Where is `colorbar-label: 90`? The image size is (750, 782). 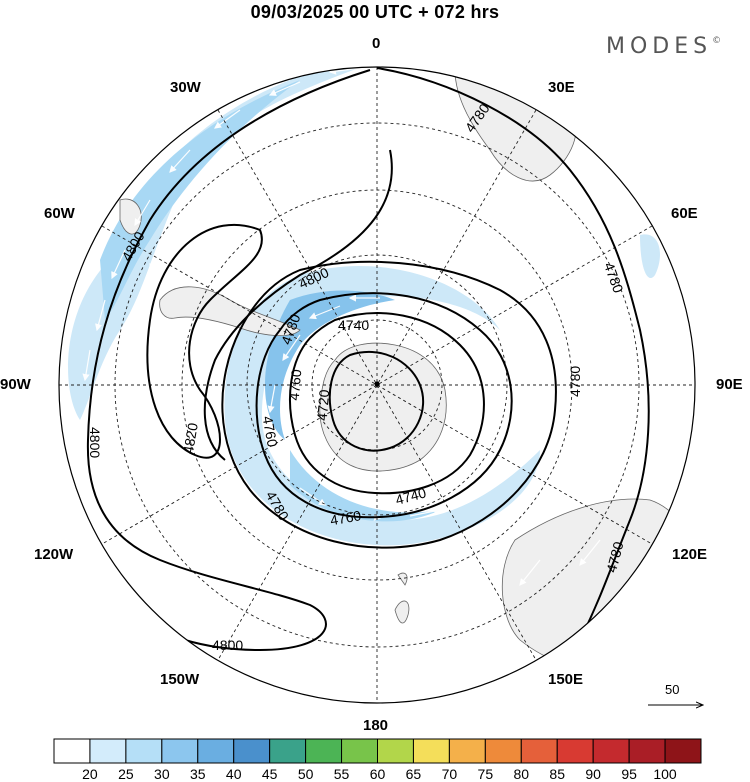 colorbar-label: 90 is located at coordinates (593, 774).